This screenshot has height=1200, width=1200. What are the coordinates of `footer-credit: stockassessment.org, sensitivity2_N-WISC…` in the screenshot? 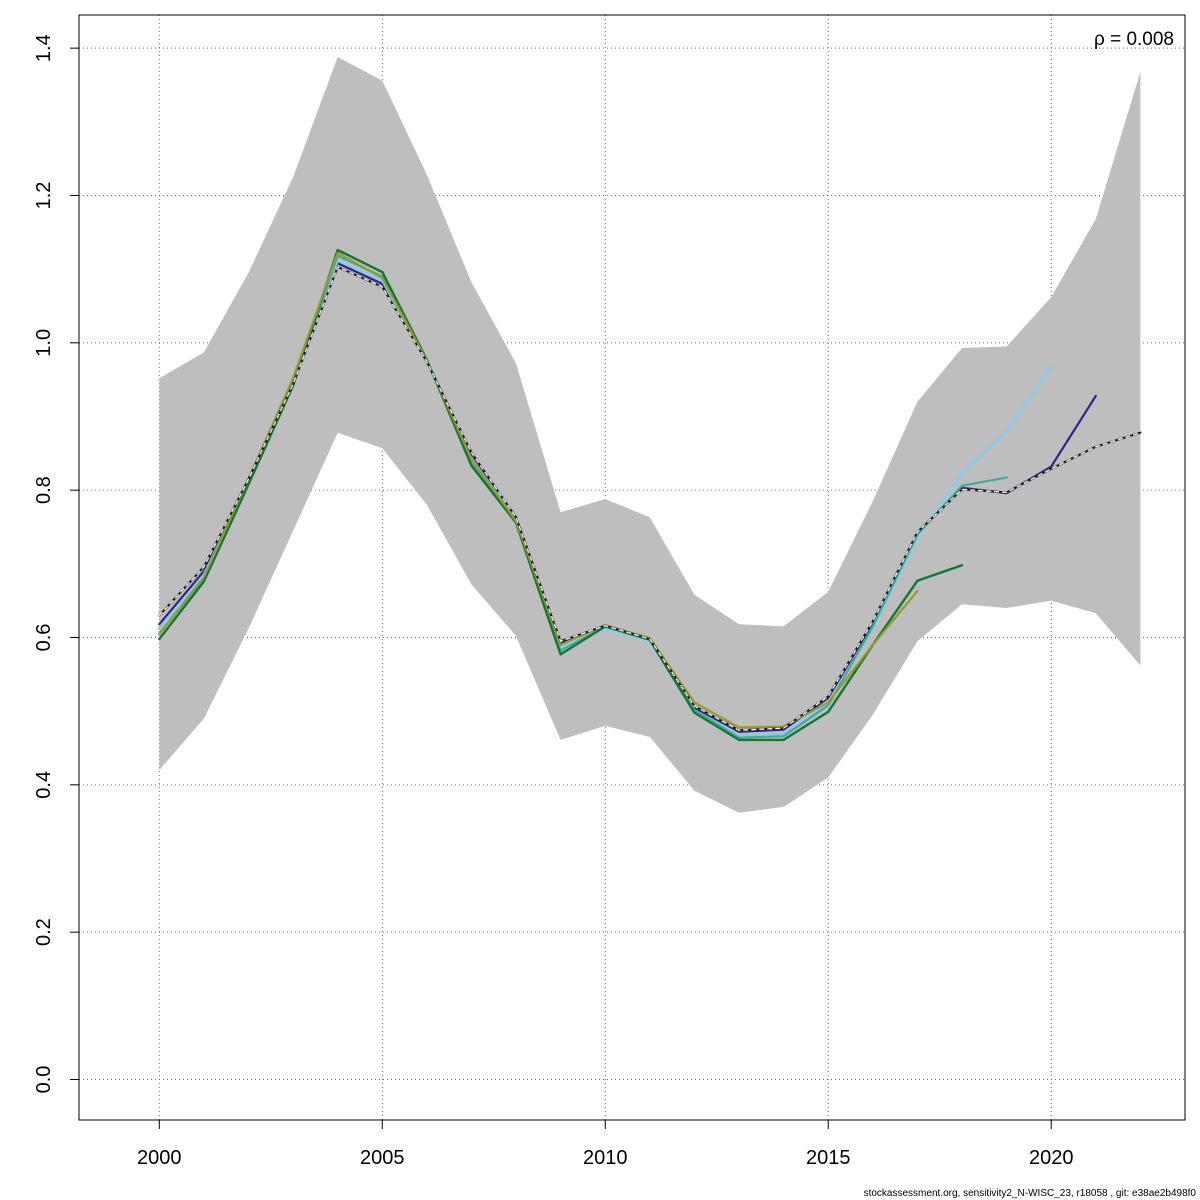 It's located at (1030, 1193).